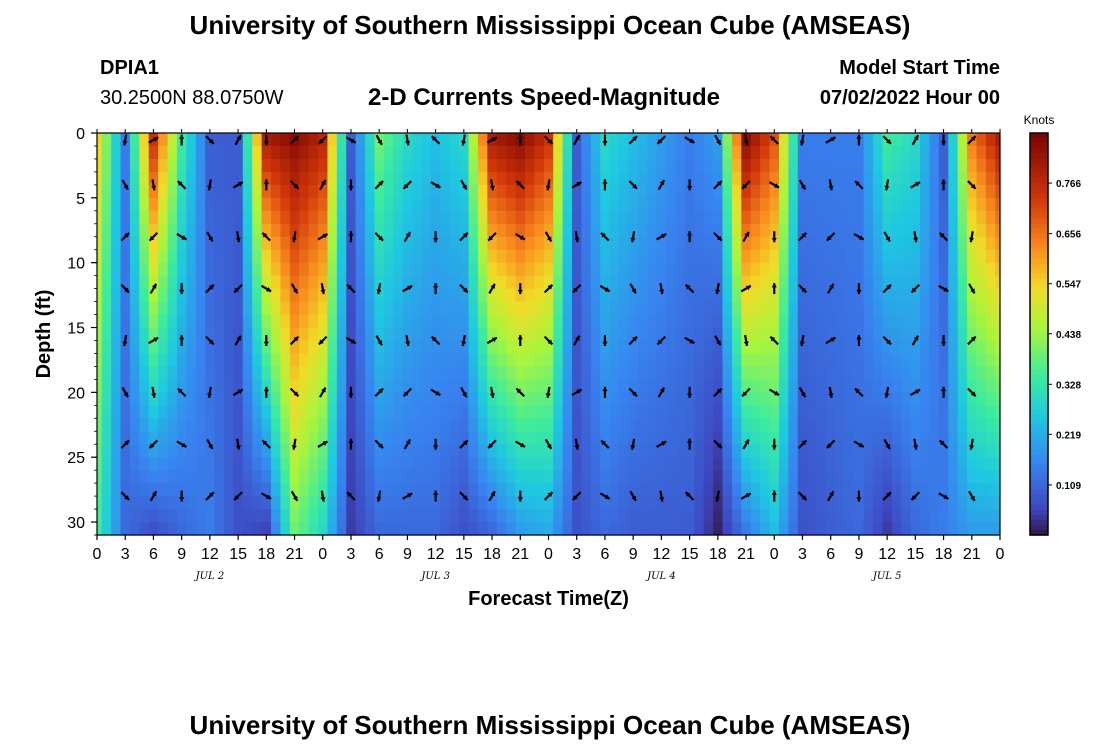 This screenshot has height=750, width=1100. Describe the element at coordinates (322, 554) in the screenshot. I see `x-tick-label: 0` at that location.